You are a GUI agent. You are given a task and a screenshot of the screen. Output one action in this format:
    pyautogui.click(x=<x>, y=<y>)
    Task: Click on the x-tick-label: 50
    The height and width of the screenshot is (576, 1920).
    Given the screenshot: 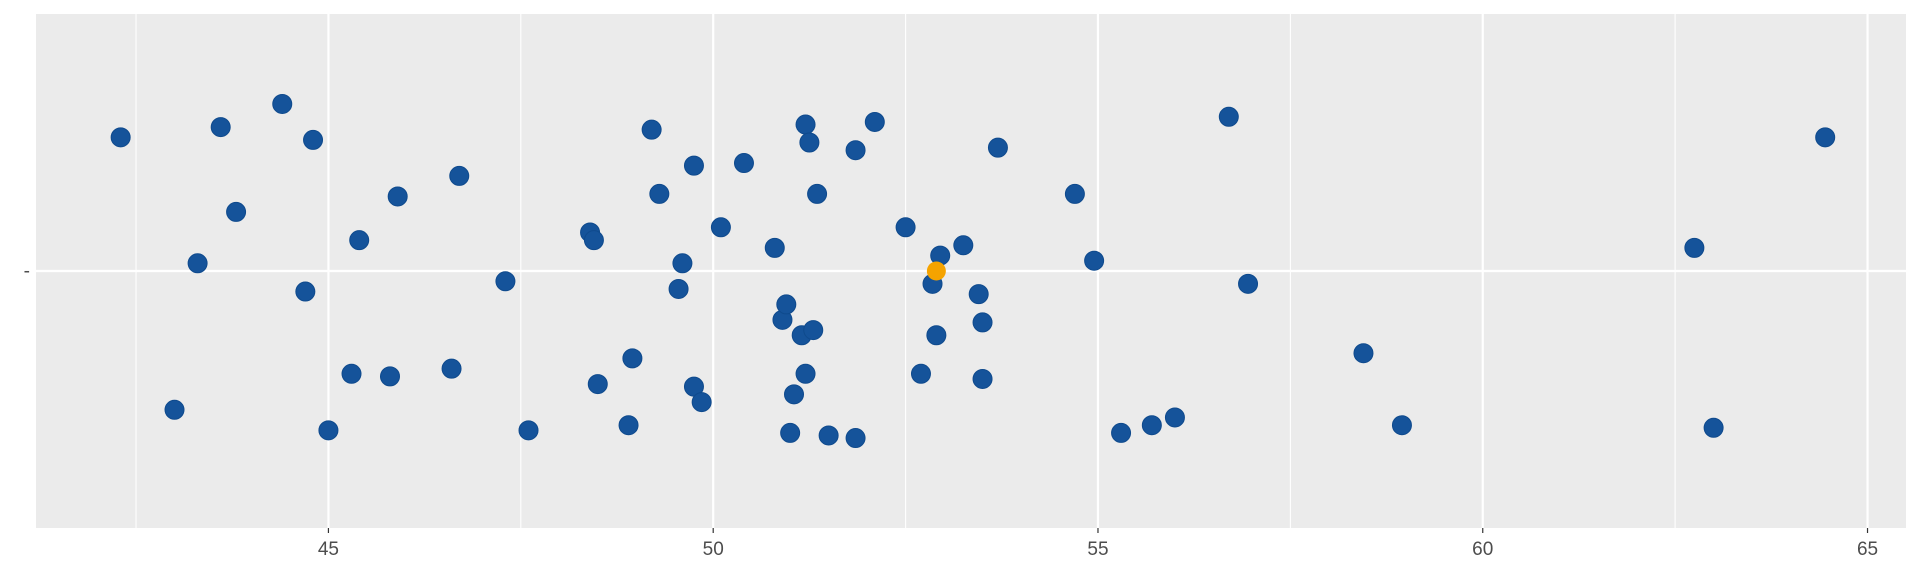 What is the action you would take?
    pyautogui.click(x=713, y=549)
    